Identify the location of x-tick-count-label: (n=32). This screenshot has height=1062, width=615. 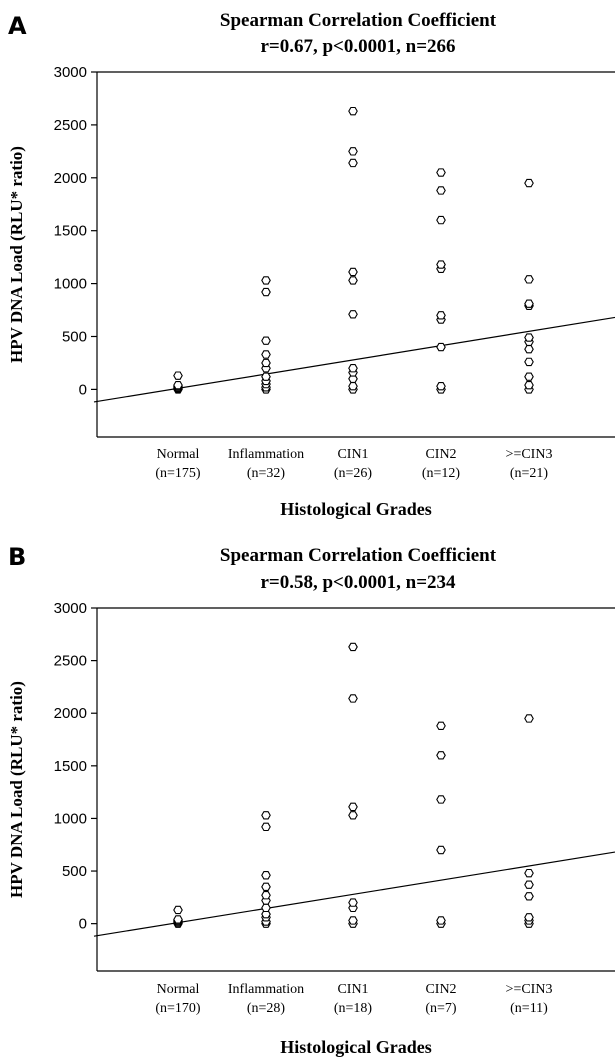
(266, 473).